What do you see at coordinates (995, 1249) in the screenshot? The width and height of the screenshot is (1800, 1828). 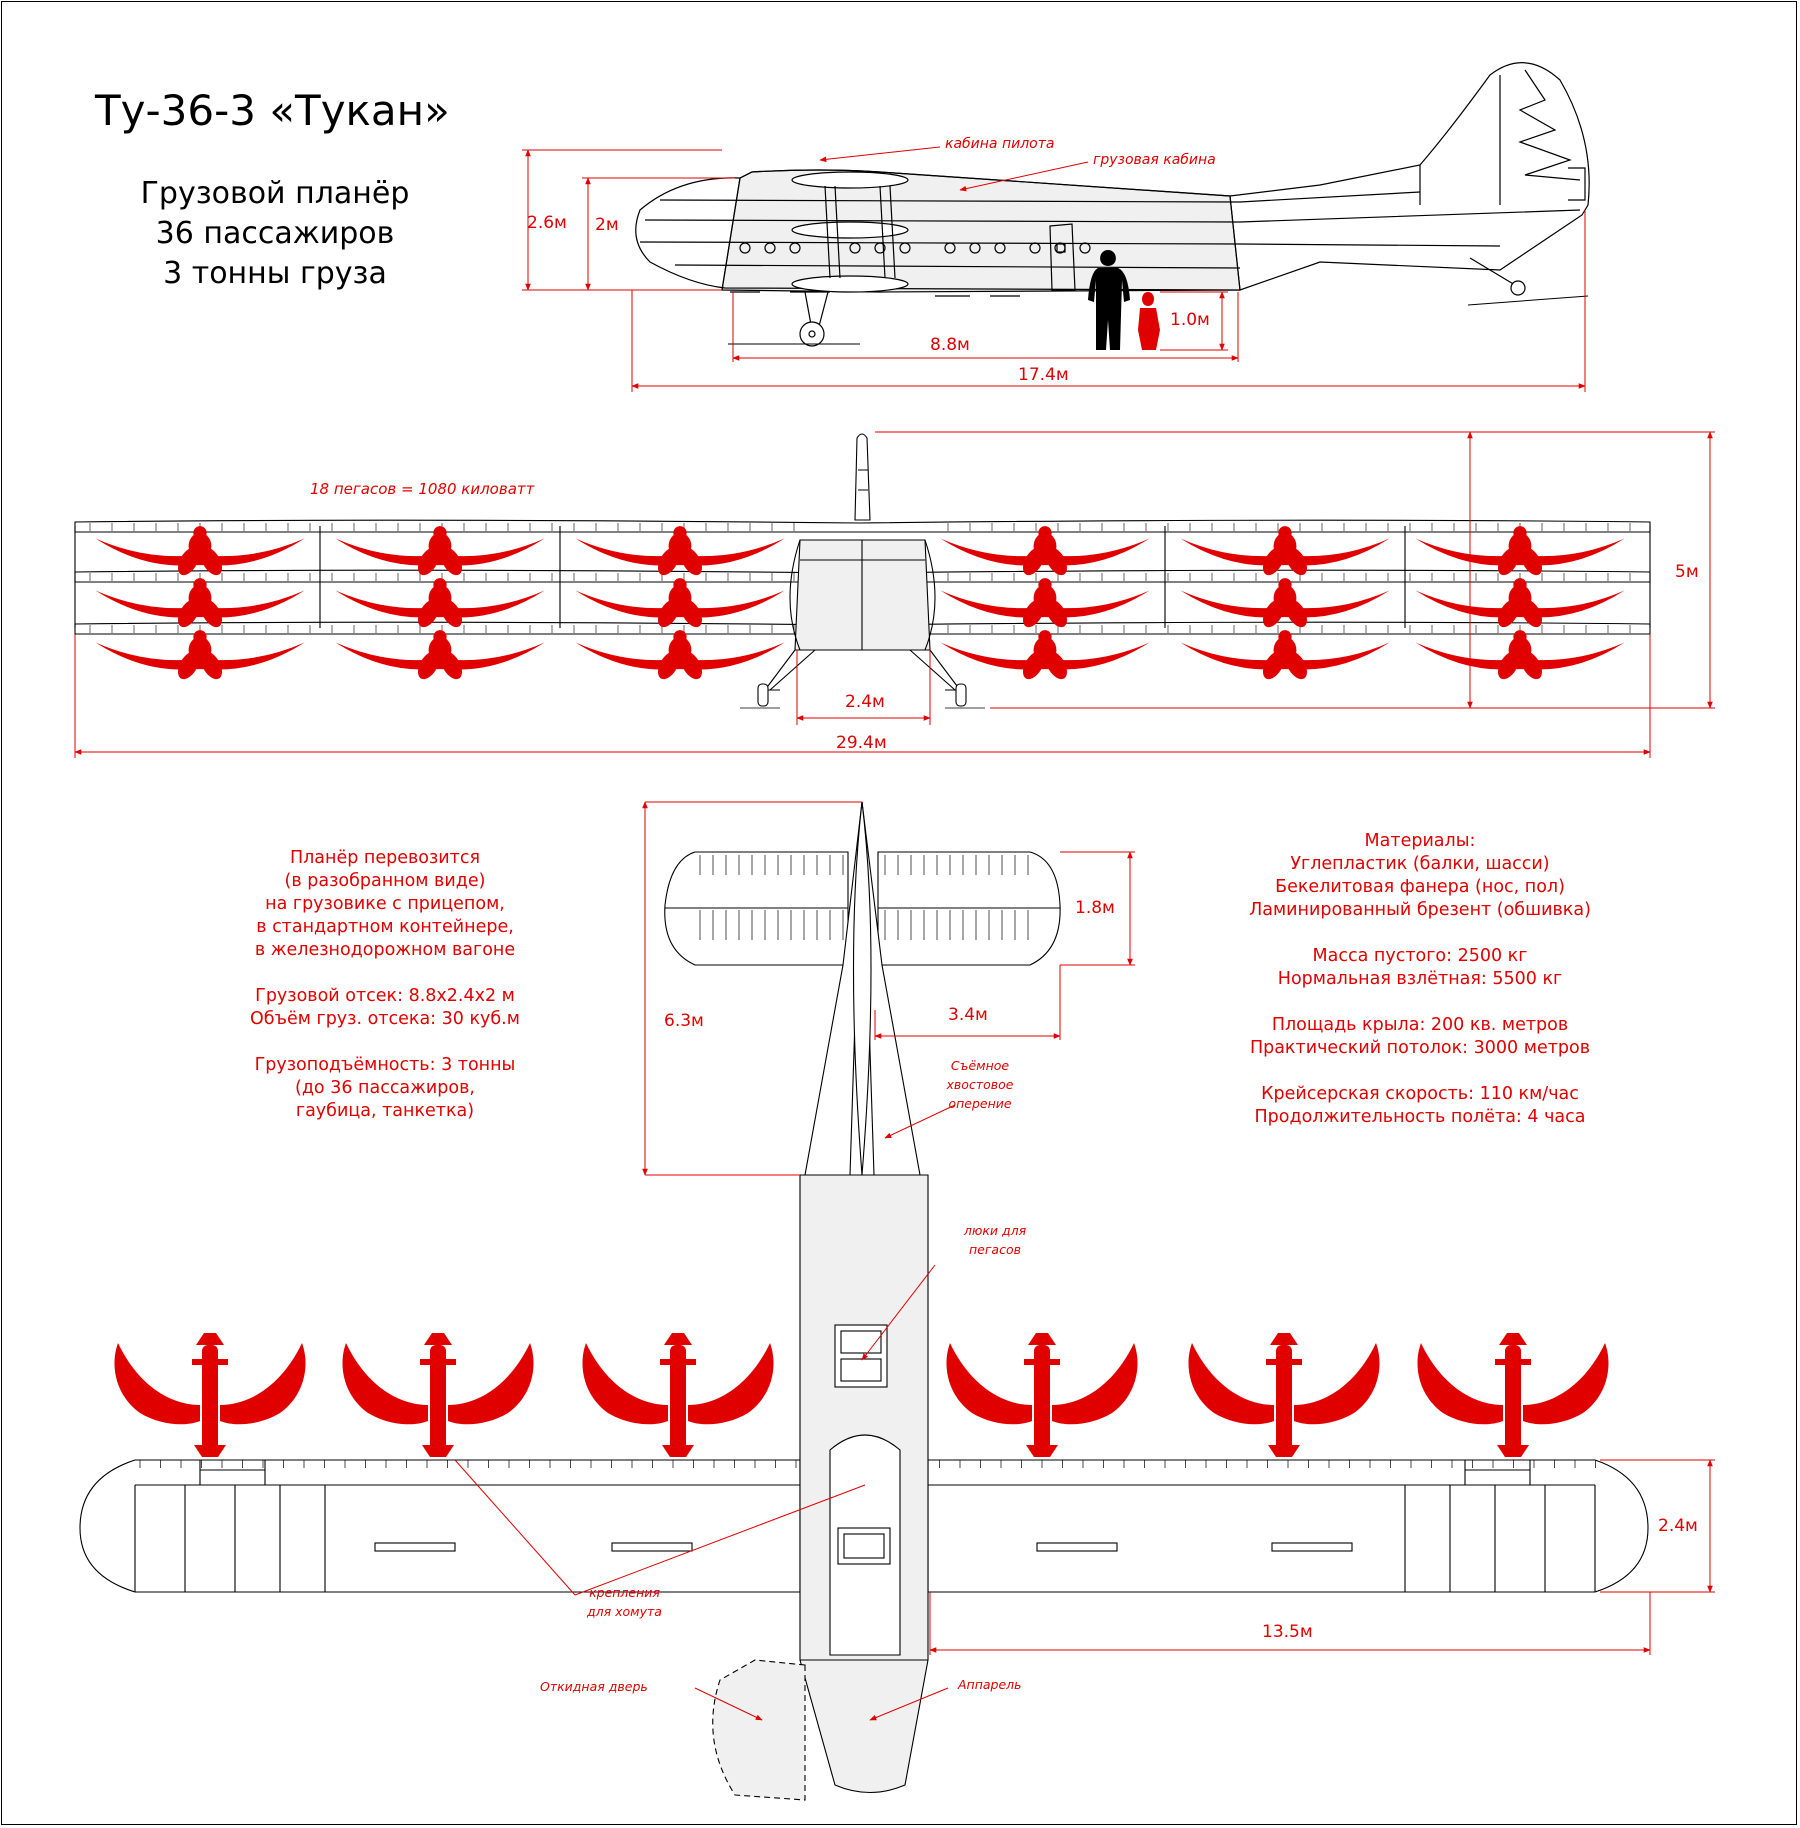 I see `note-line: пегасов` at bounding box center [995, 1249].